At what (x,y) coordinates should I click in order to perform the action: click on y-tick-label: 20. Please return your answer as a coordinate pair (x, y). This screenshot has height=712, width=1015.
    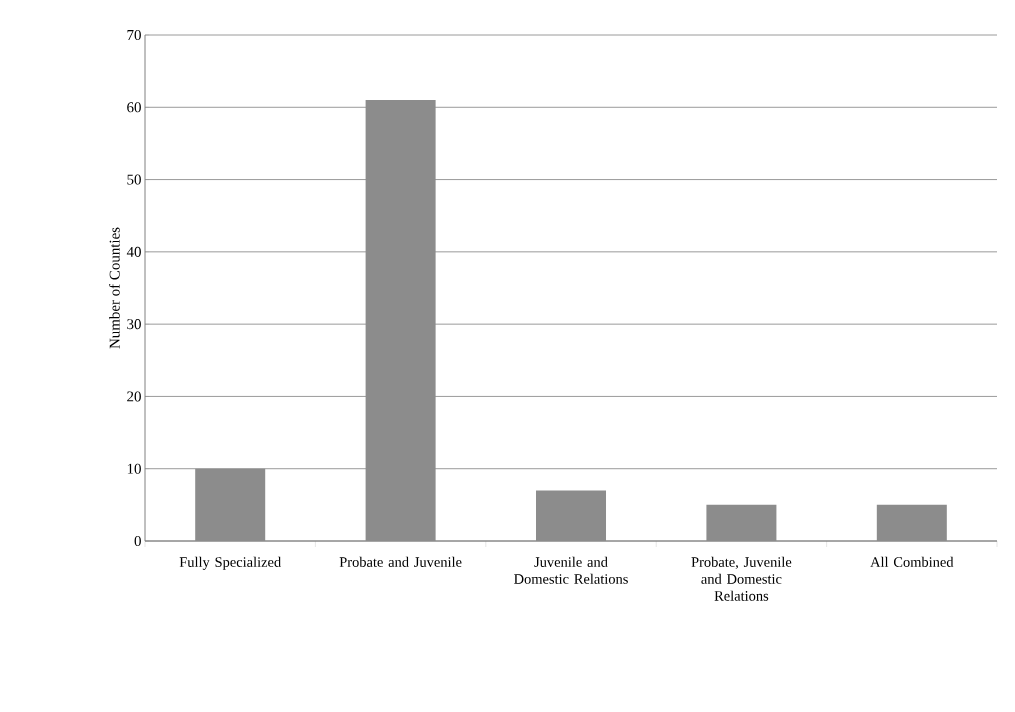
    Looking at the image, I should click on (134, 396).